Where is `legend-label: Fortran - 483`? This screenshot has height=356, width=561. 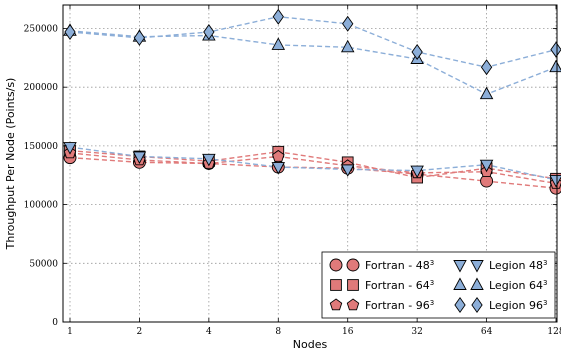
legend-label: Fortran - 483 is located at coordinates (399, 265).